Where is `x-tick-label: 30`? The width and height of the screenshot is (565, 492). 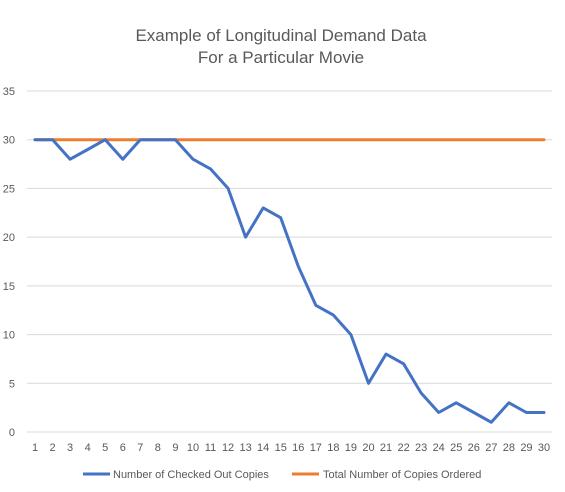 x-tick-label: 30 is located at coordinates (544, 448).